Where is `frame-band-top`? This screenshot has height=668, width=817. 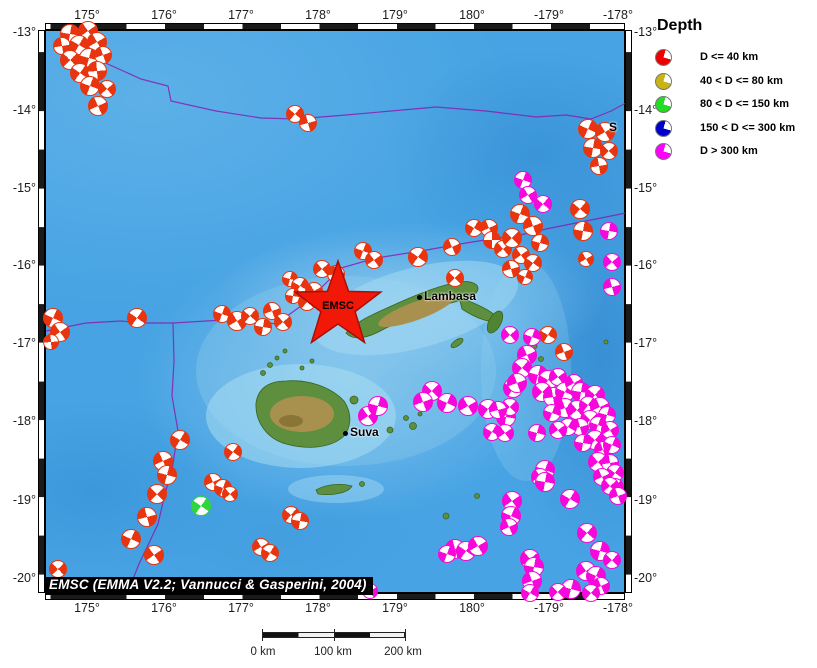 frame-band-top is located at coordinates (335, 26).